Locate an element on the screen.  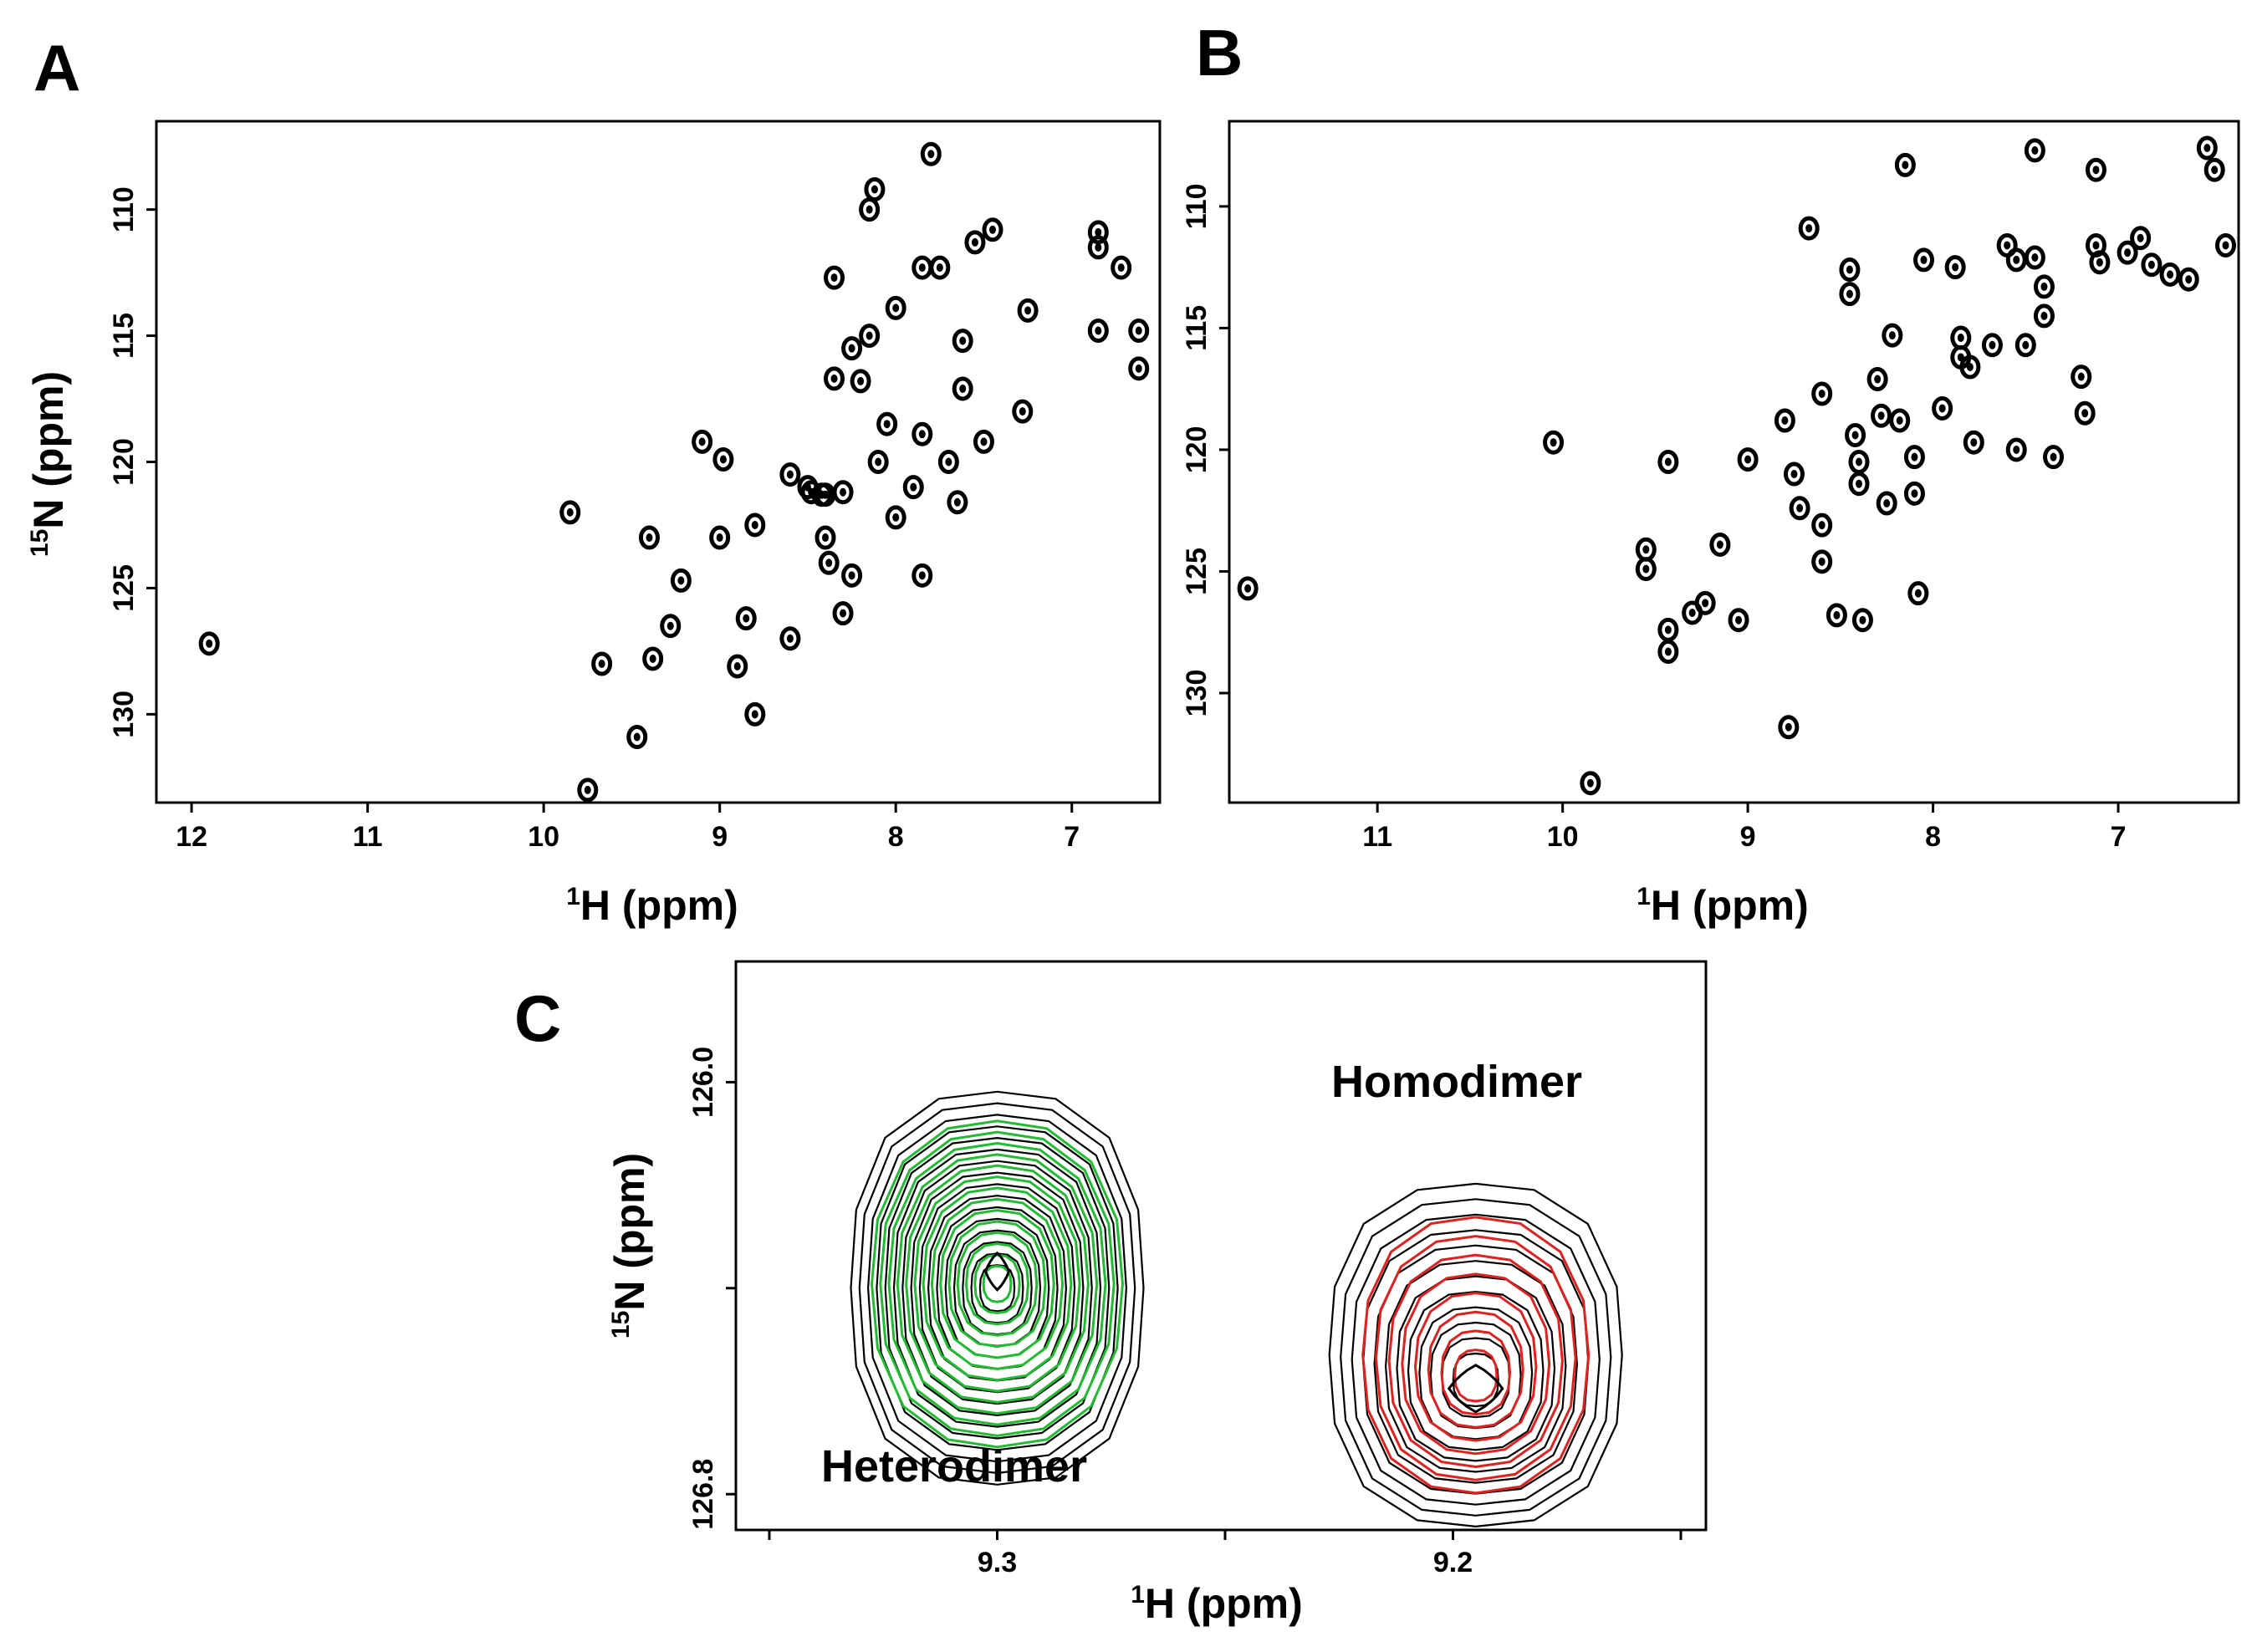
panel-c-xtick-label: 9.3 is located at coordinates (997, 1562).